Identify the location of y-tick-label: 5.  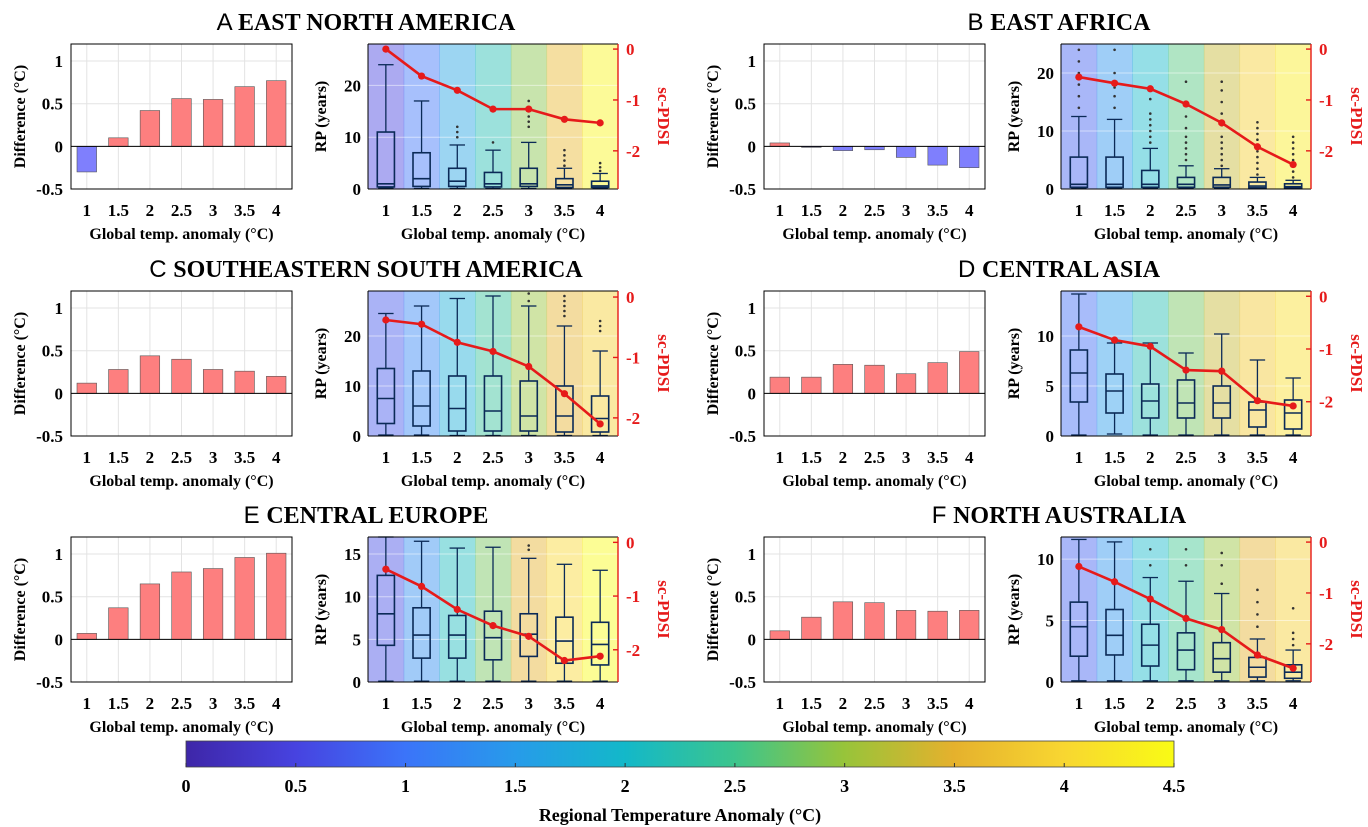
(357, 639).